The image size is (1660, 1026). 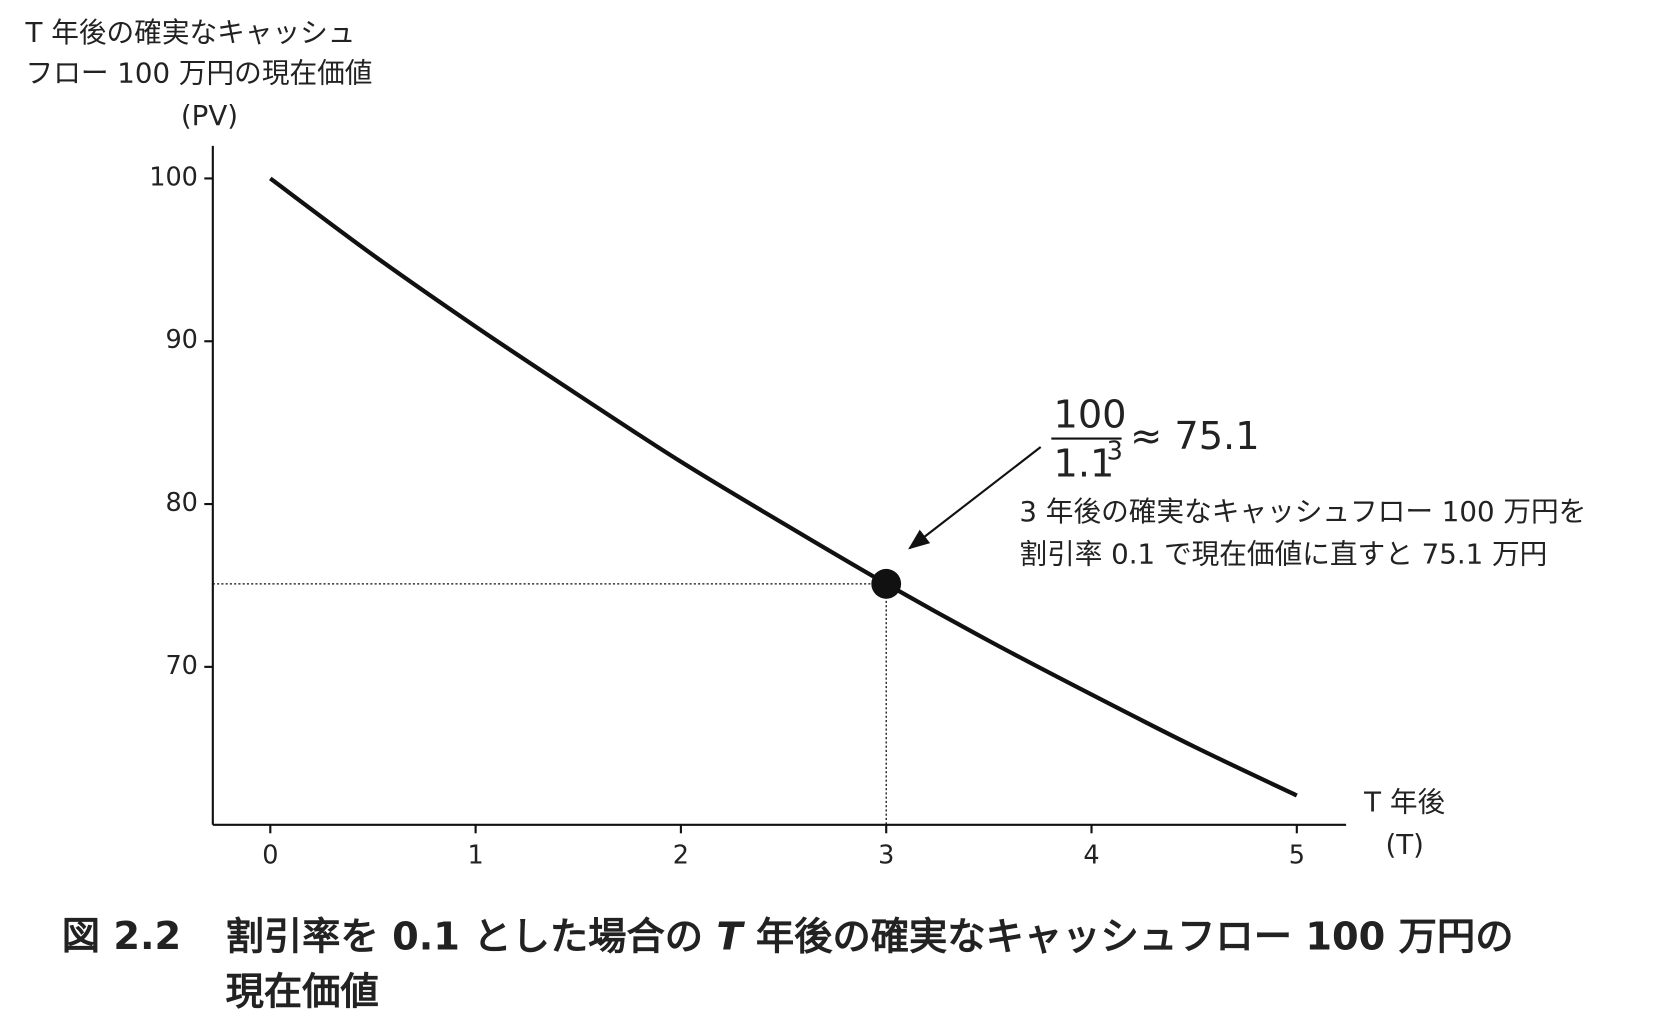 I want to click on annotation-exponent: 3, so click(x=1115, y=451).